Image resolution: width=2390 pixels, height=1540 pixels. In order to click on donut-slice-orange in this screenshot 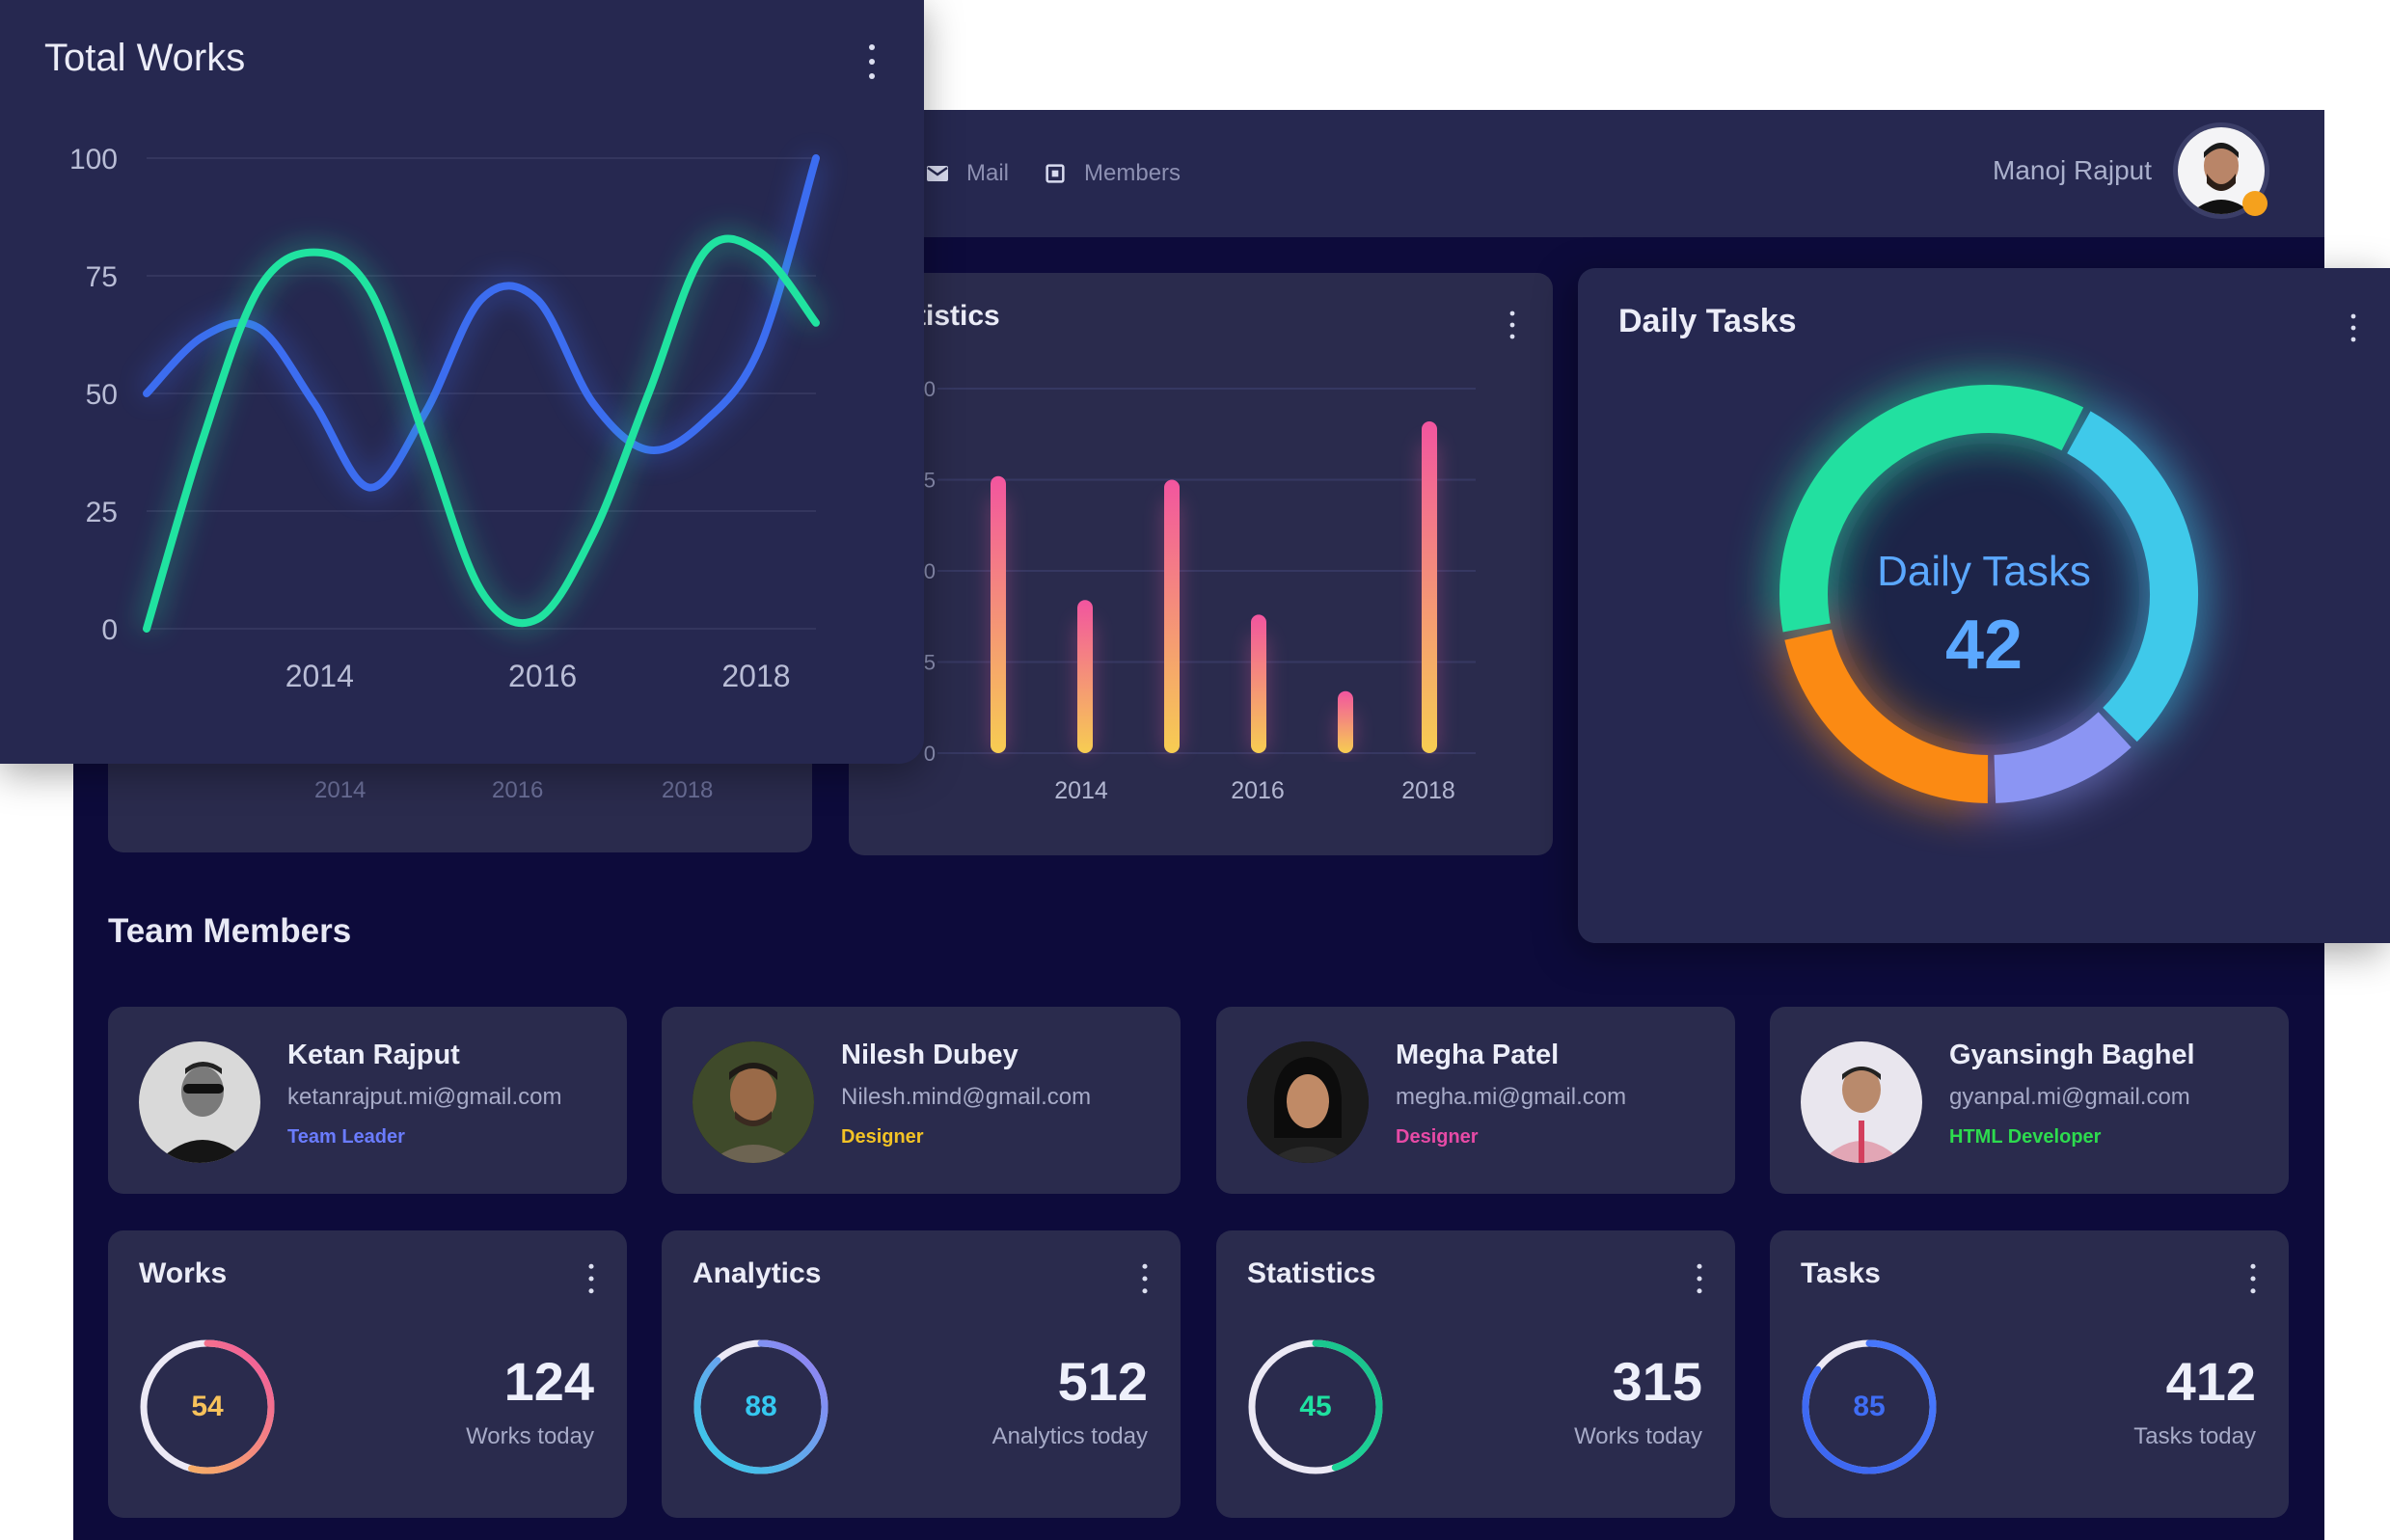, I will do `click(1886, 716)`.